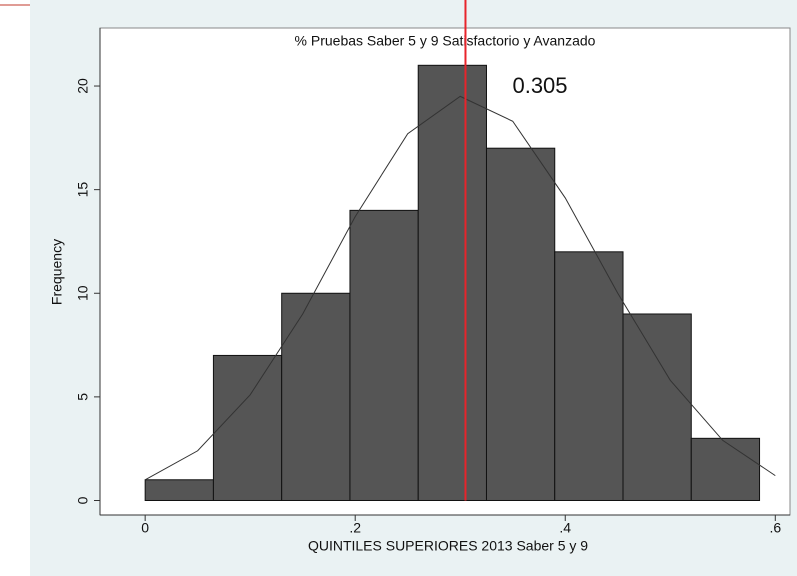 The height and width of the screenshot is (576, 797). Describe the element at coordinates (83, 500) in the screenshot. I see `y-tick-label: 0` at that location.